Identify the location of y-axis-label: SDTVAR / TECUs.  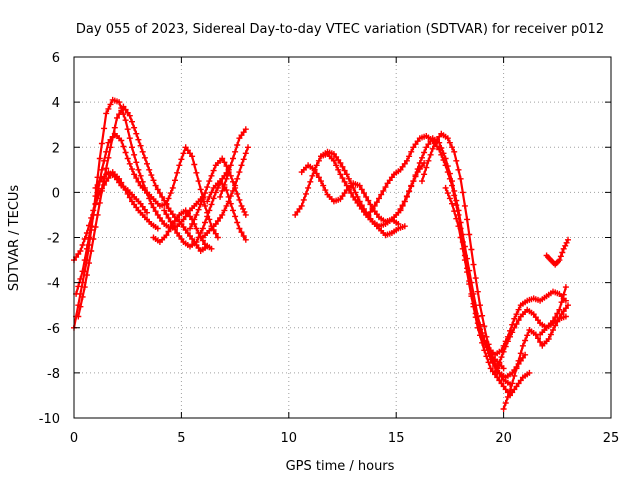
(14, 238).